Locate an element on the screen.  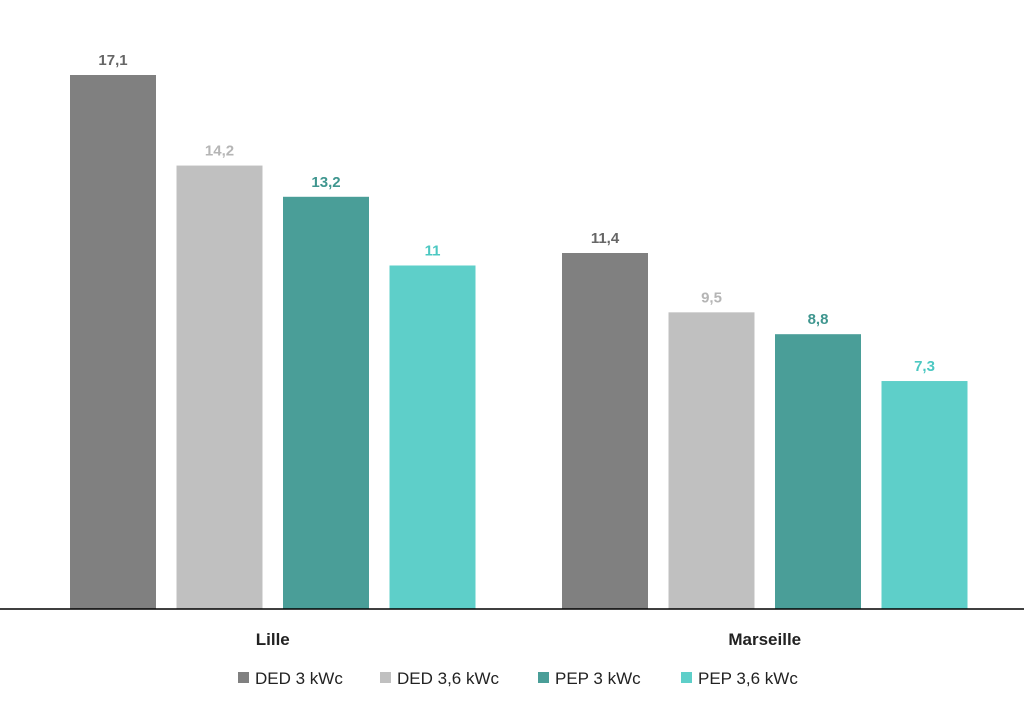
data-label-lille-pep-3-6-kwc: 11 is located at coordinates (433, 250).